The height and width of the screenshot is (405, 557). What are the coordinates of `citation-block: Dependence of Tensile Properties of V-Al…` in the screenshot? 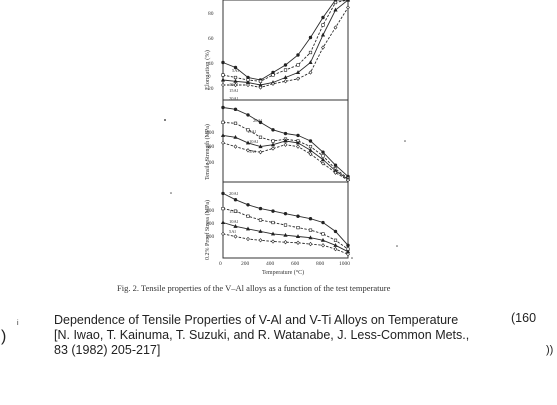 It's located at (279, 335).